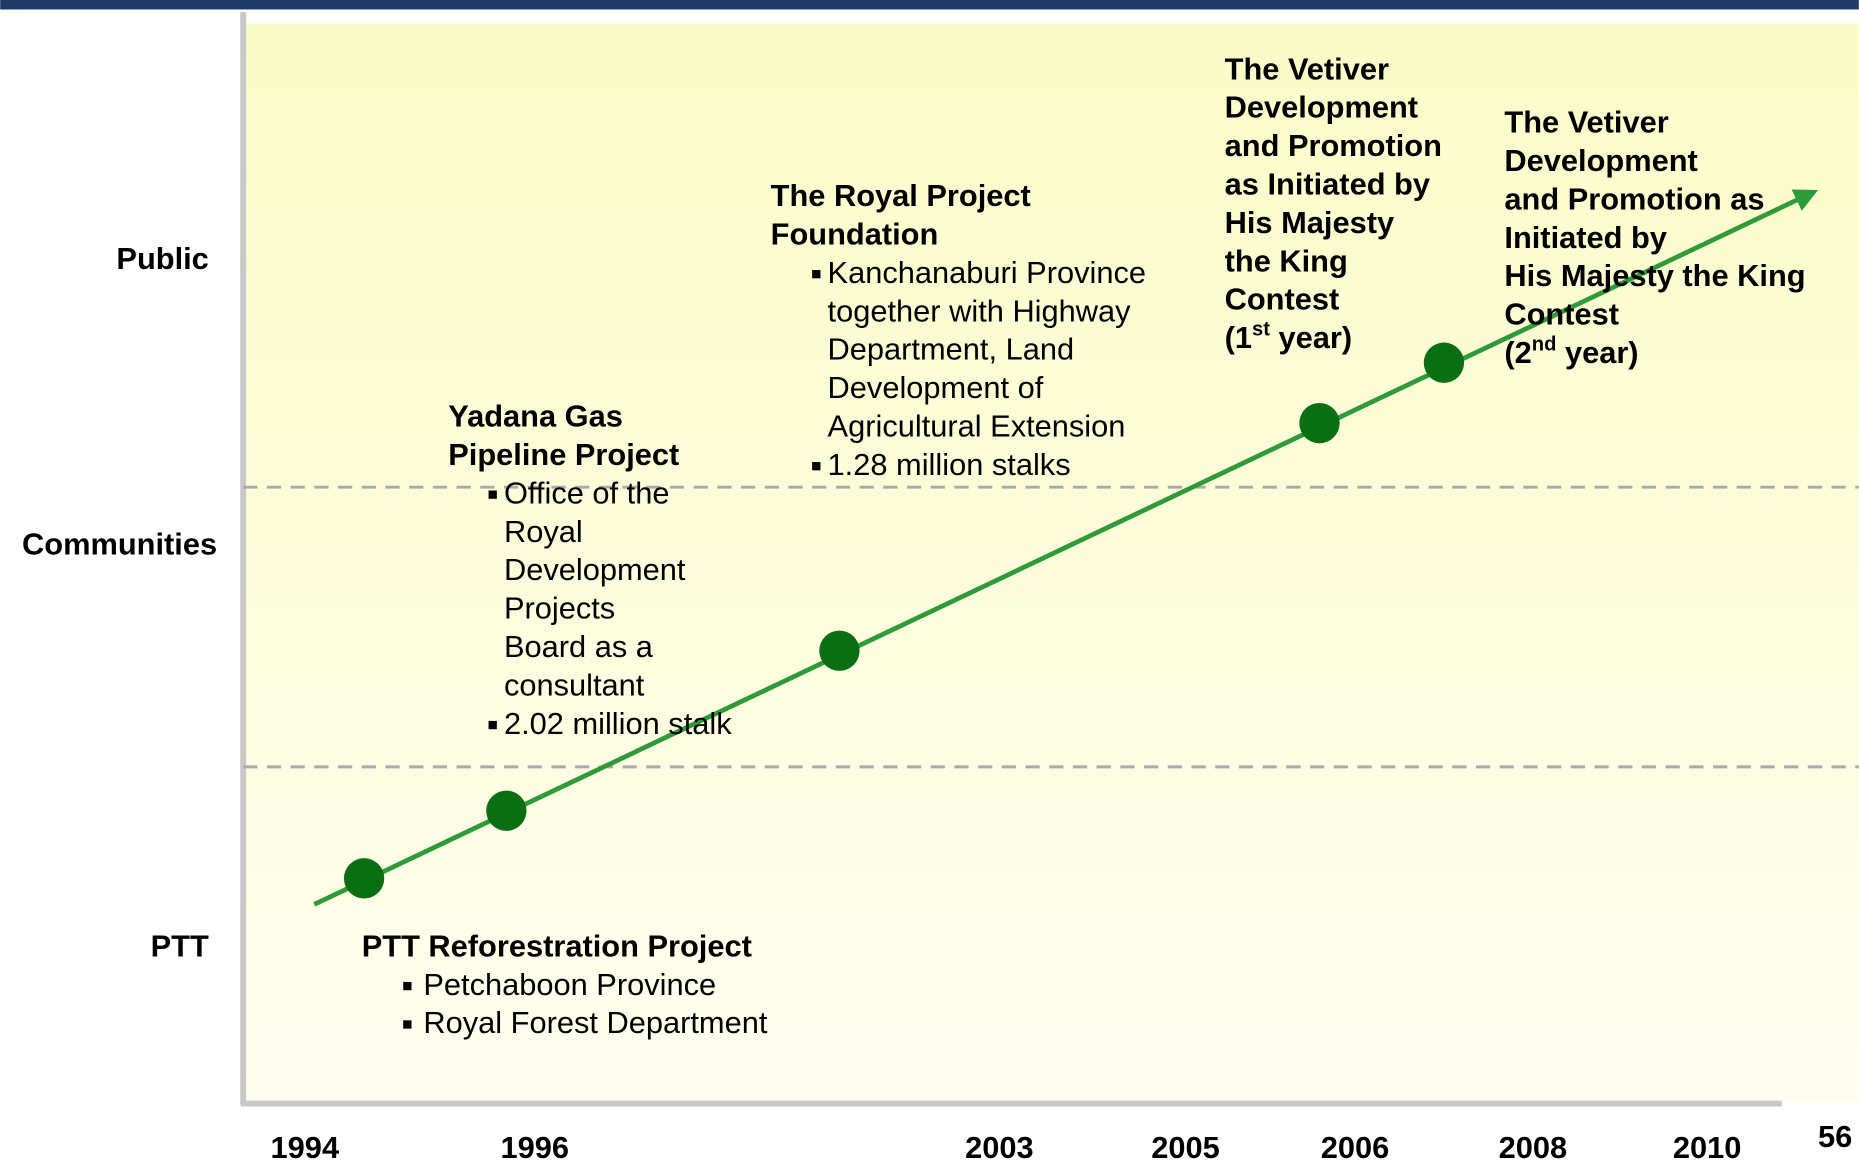  Describe the element at coordinates (1286, 260) in the screenshot. I see `event-title: the King` at that location.